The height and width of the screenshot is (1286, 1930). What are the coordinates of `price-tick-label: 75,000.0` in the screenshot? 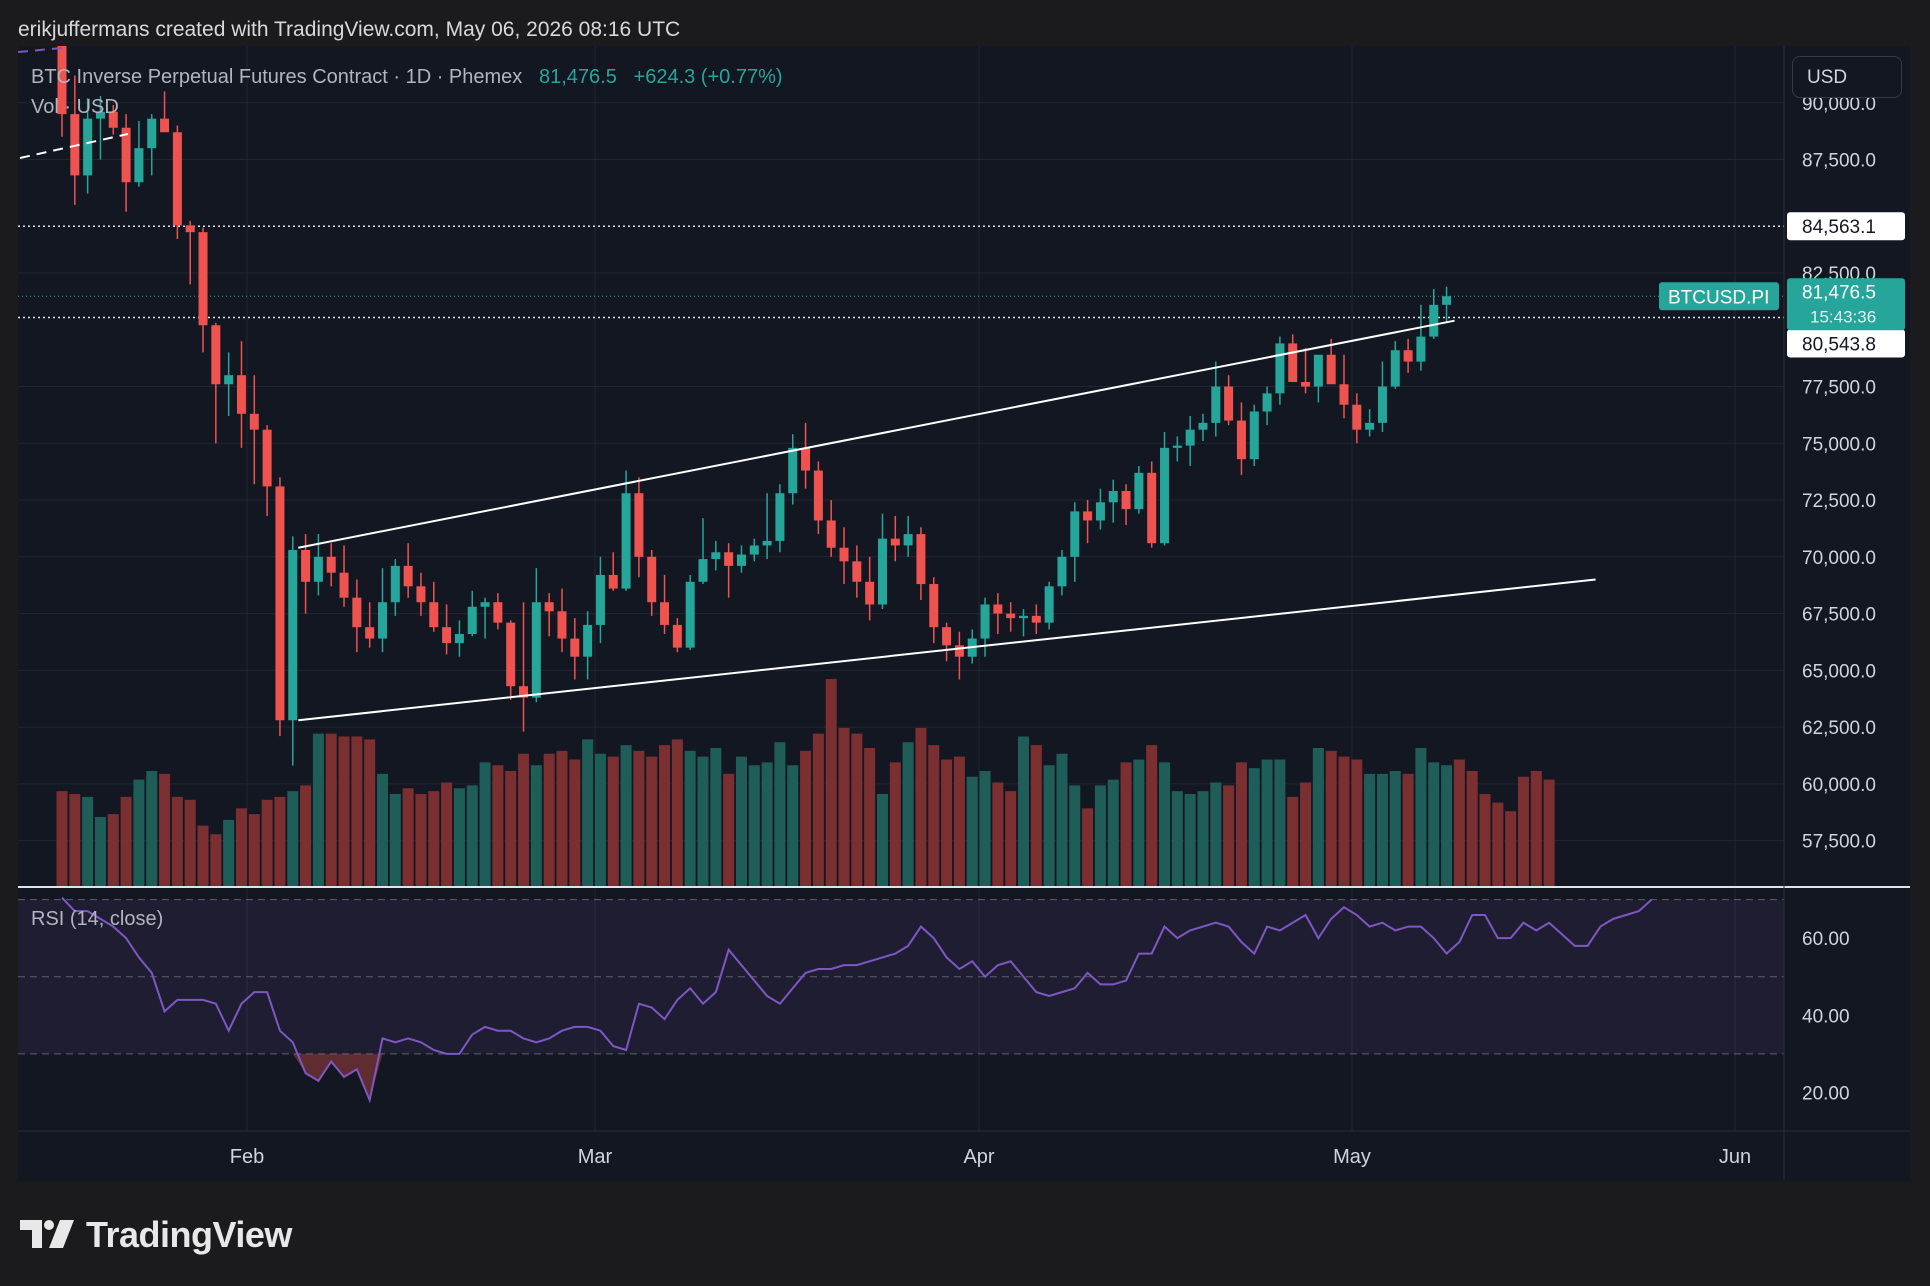 It's located at (1839, 444).